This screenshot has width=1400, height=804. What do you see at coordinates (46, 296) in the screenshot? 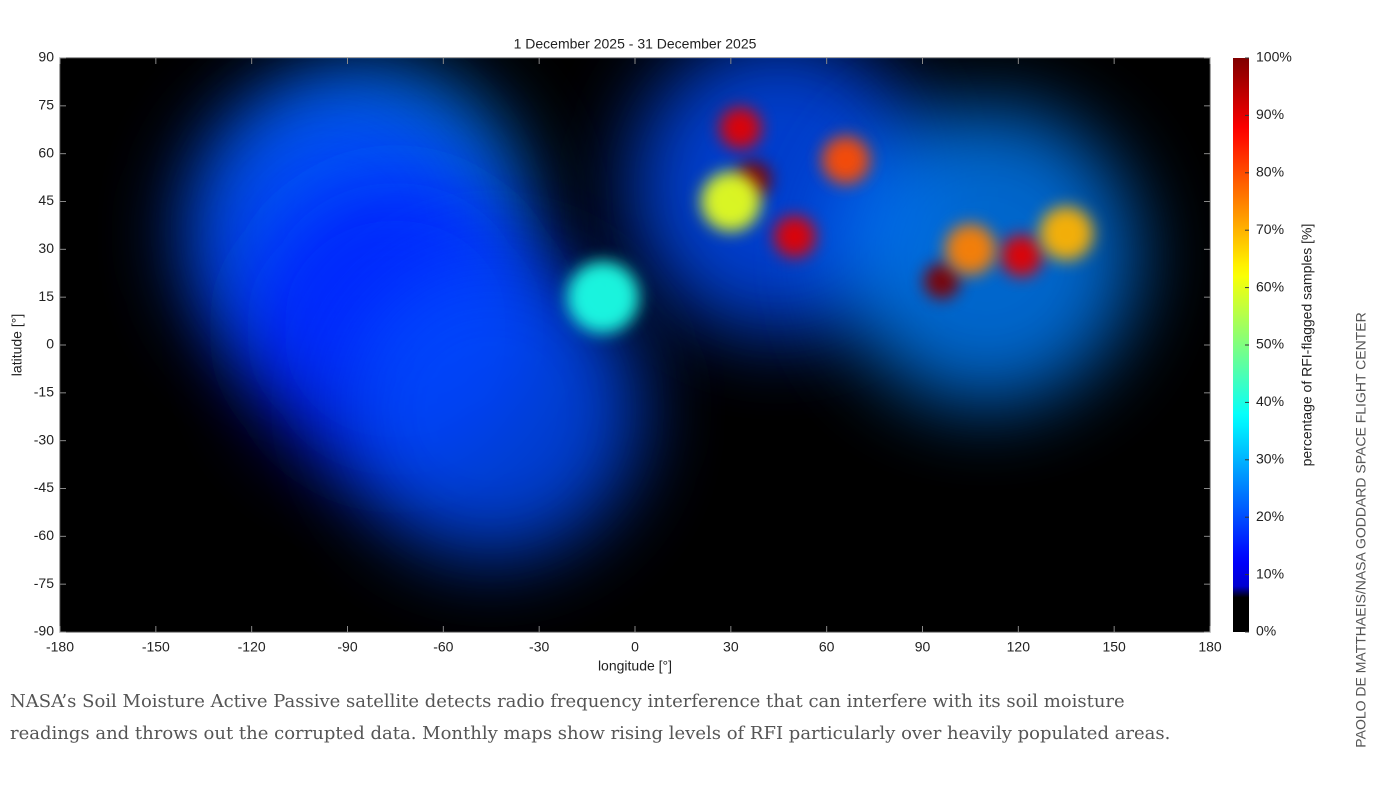
I see `y-tick-label: 15` at bounding box center [46, 296].